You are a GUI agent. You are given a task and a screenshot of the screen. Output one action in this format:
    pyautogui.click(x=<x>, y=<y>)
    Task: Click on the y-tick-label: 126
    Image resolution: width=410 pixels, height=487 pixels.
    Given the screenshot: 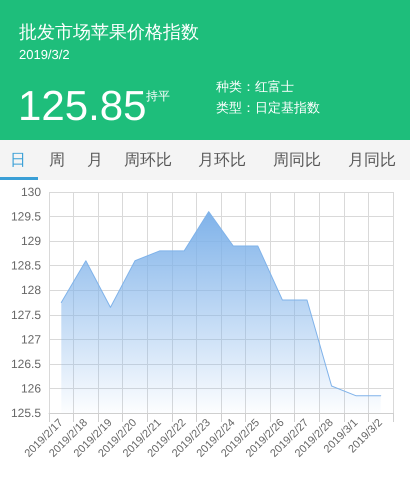 What is the action you would take?
    pyautogui.click(x=31, y=388)
    